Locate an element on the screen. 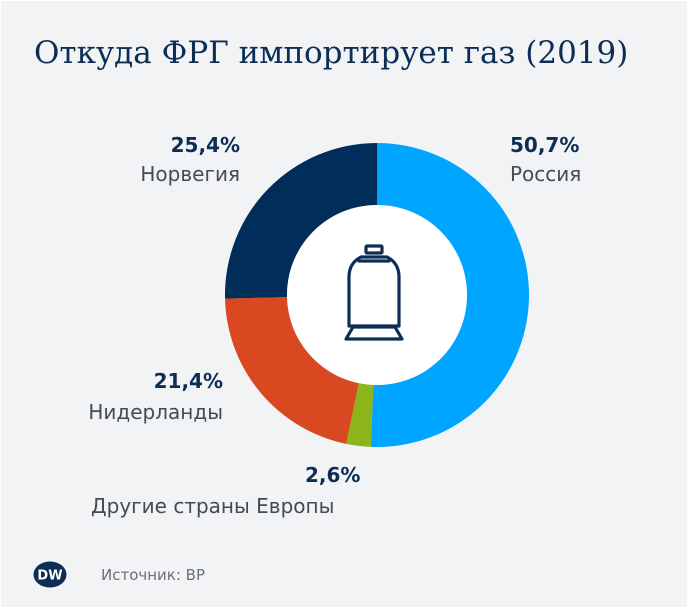  donut-slice-netherlands is located at coordinates (292, 370).